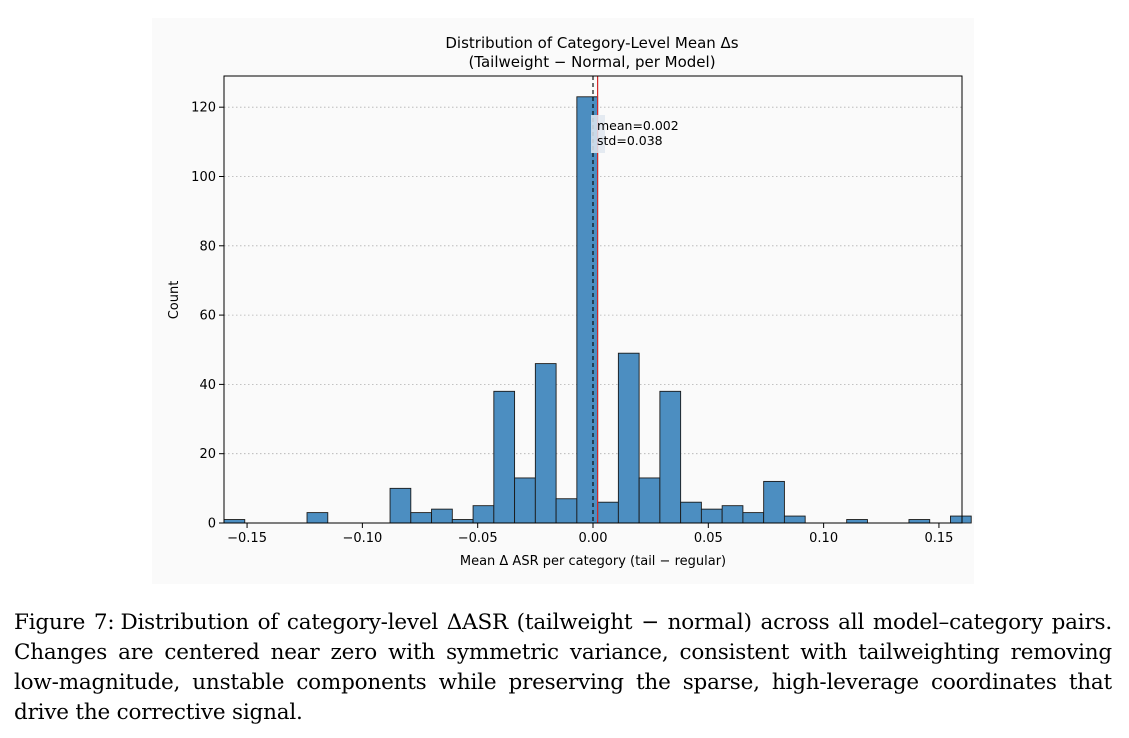  I want to click on stats-annotation: mean=0.002 std=0.038, so click(635, 134).